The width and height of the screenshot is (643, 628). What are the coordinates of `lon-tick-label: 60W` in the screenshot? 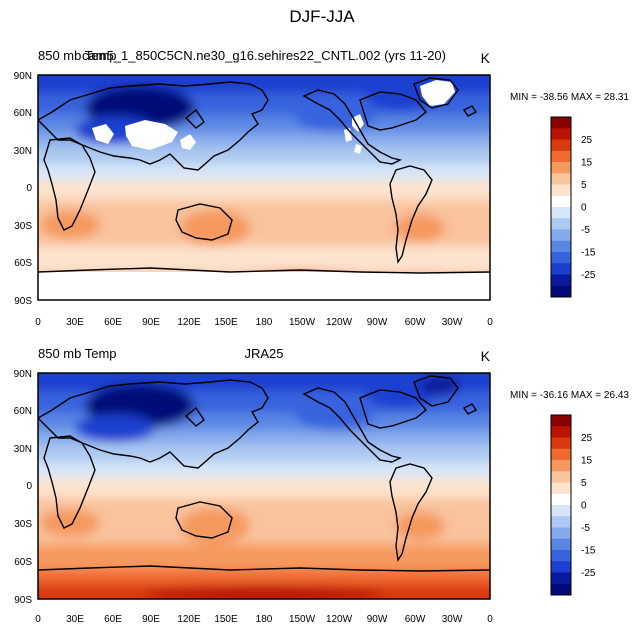 It's located at (415, 619).